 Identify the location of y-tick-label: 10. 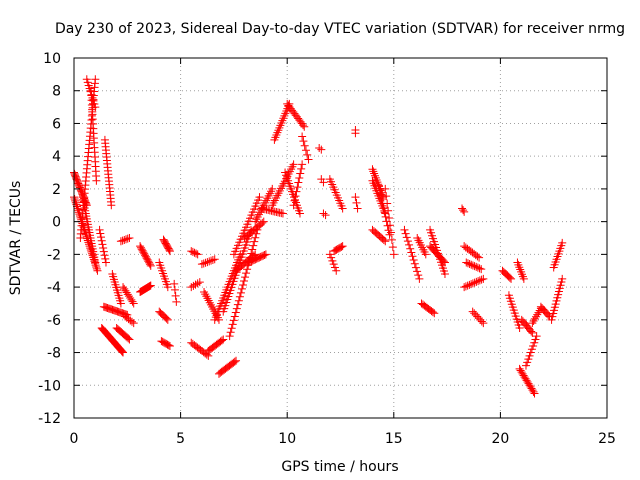
(52, 59).